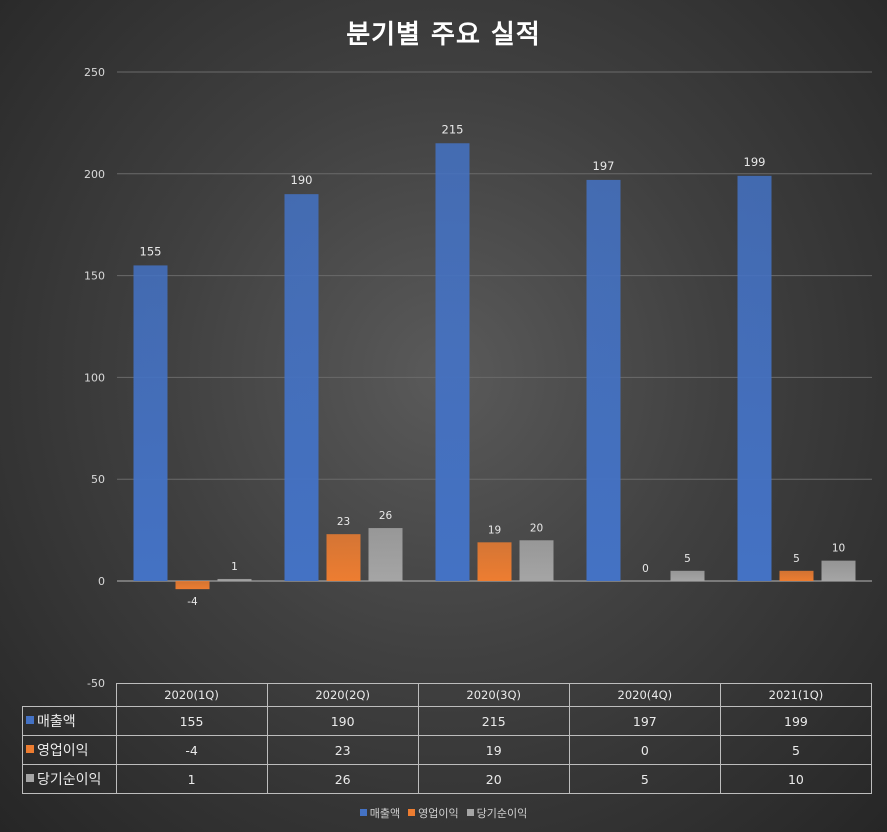 This screenshot has width=887, height=832. I want to click on table-series-name: 매출액, so click(69, 721).